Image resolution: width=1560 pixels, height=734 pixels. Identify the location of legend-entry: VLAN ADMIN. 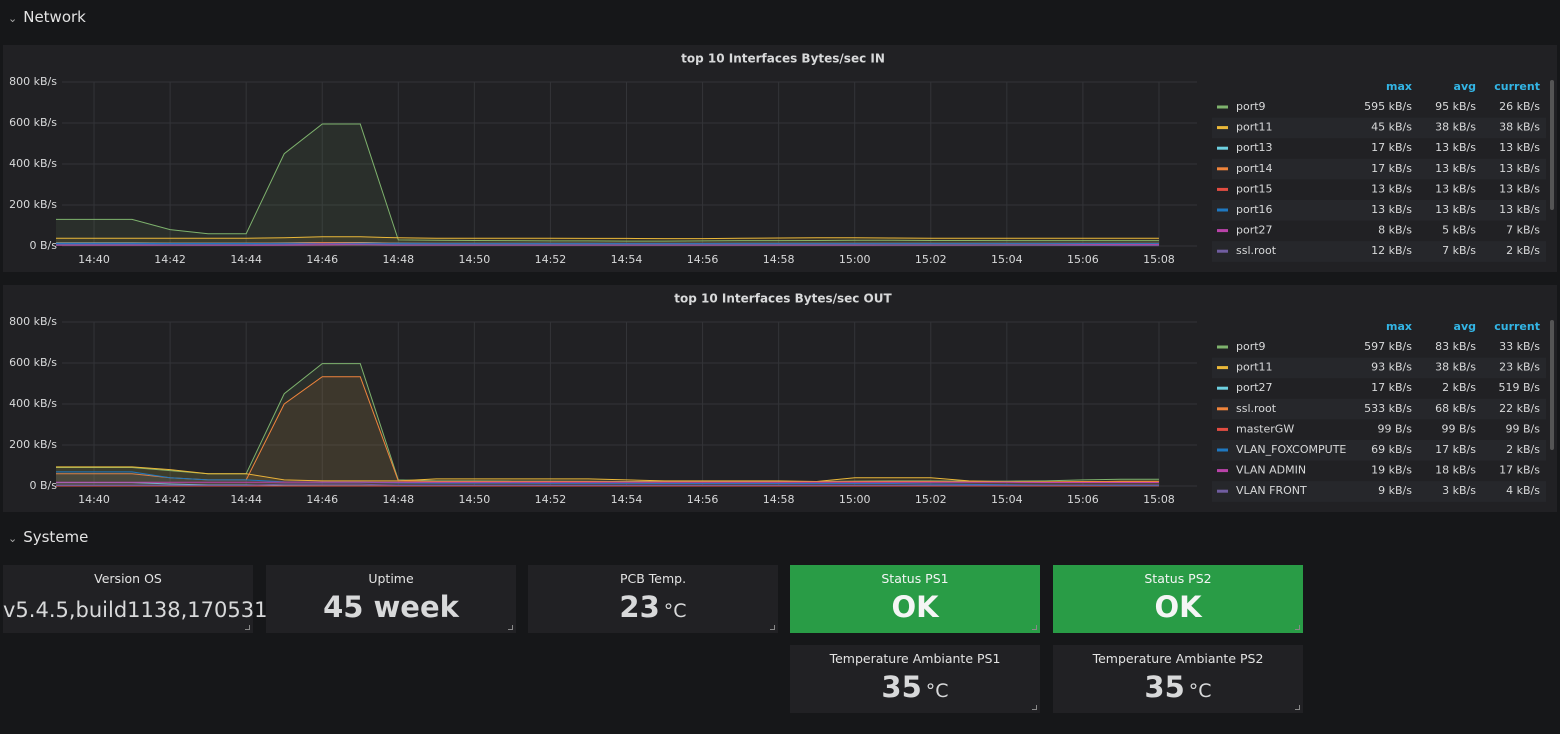
(1271, 470).